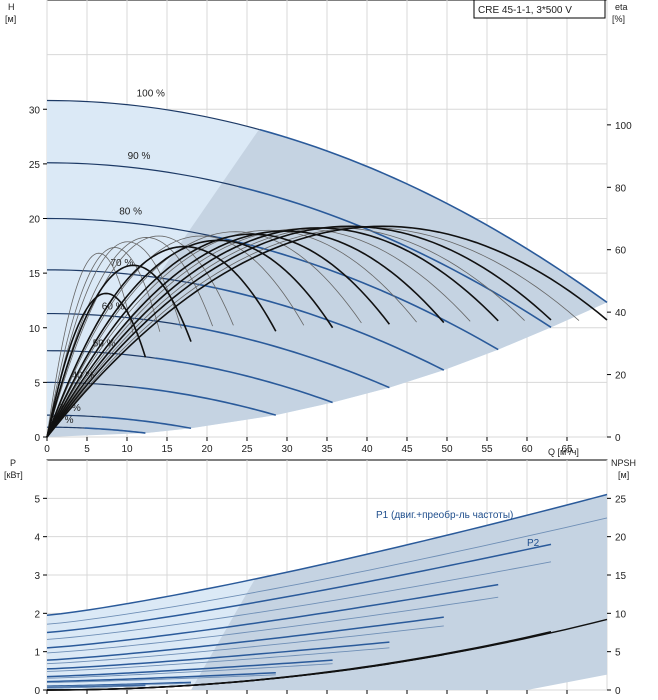 Image resolution: width=658 pixels, height=700 pixels. Describe the element at coordinates (35, 220) in the screenshot. I see `head-tick-label: 20` at that location.